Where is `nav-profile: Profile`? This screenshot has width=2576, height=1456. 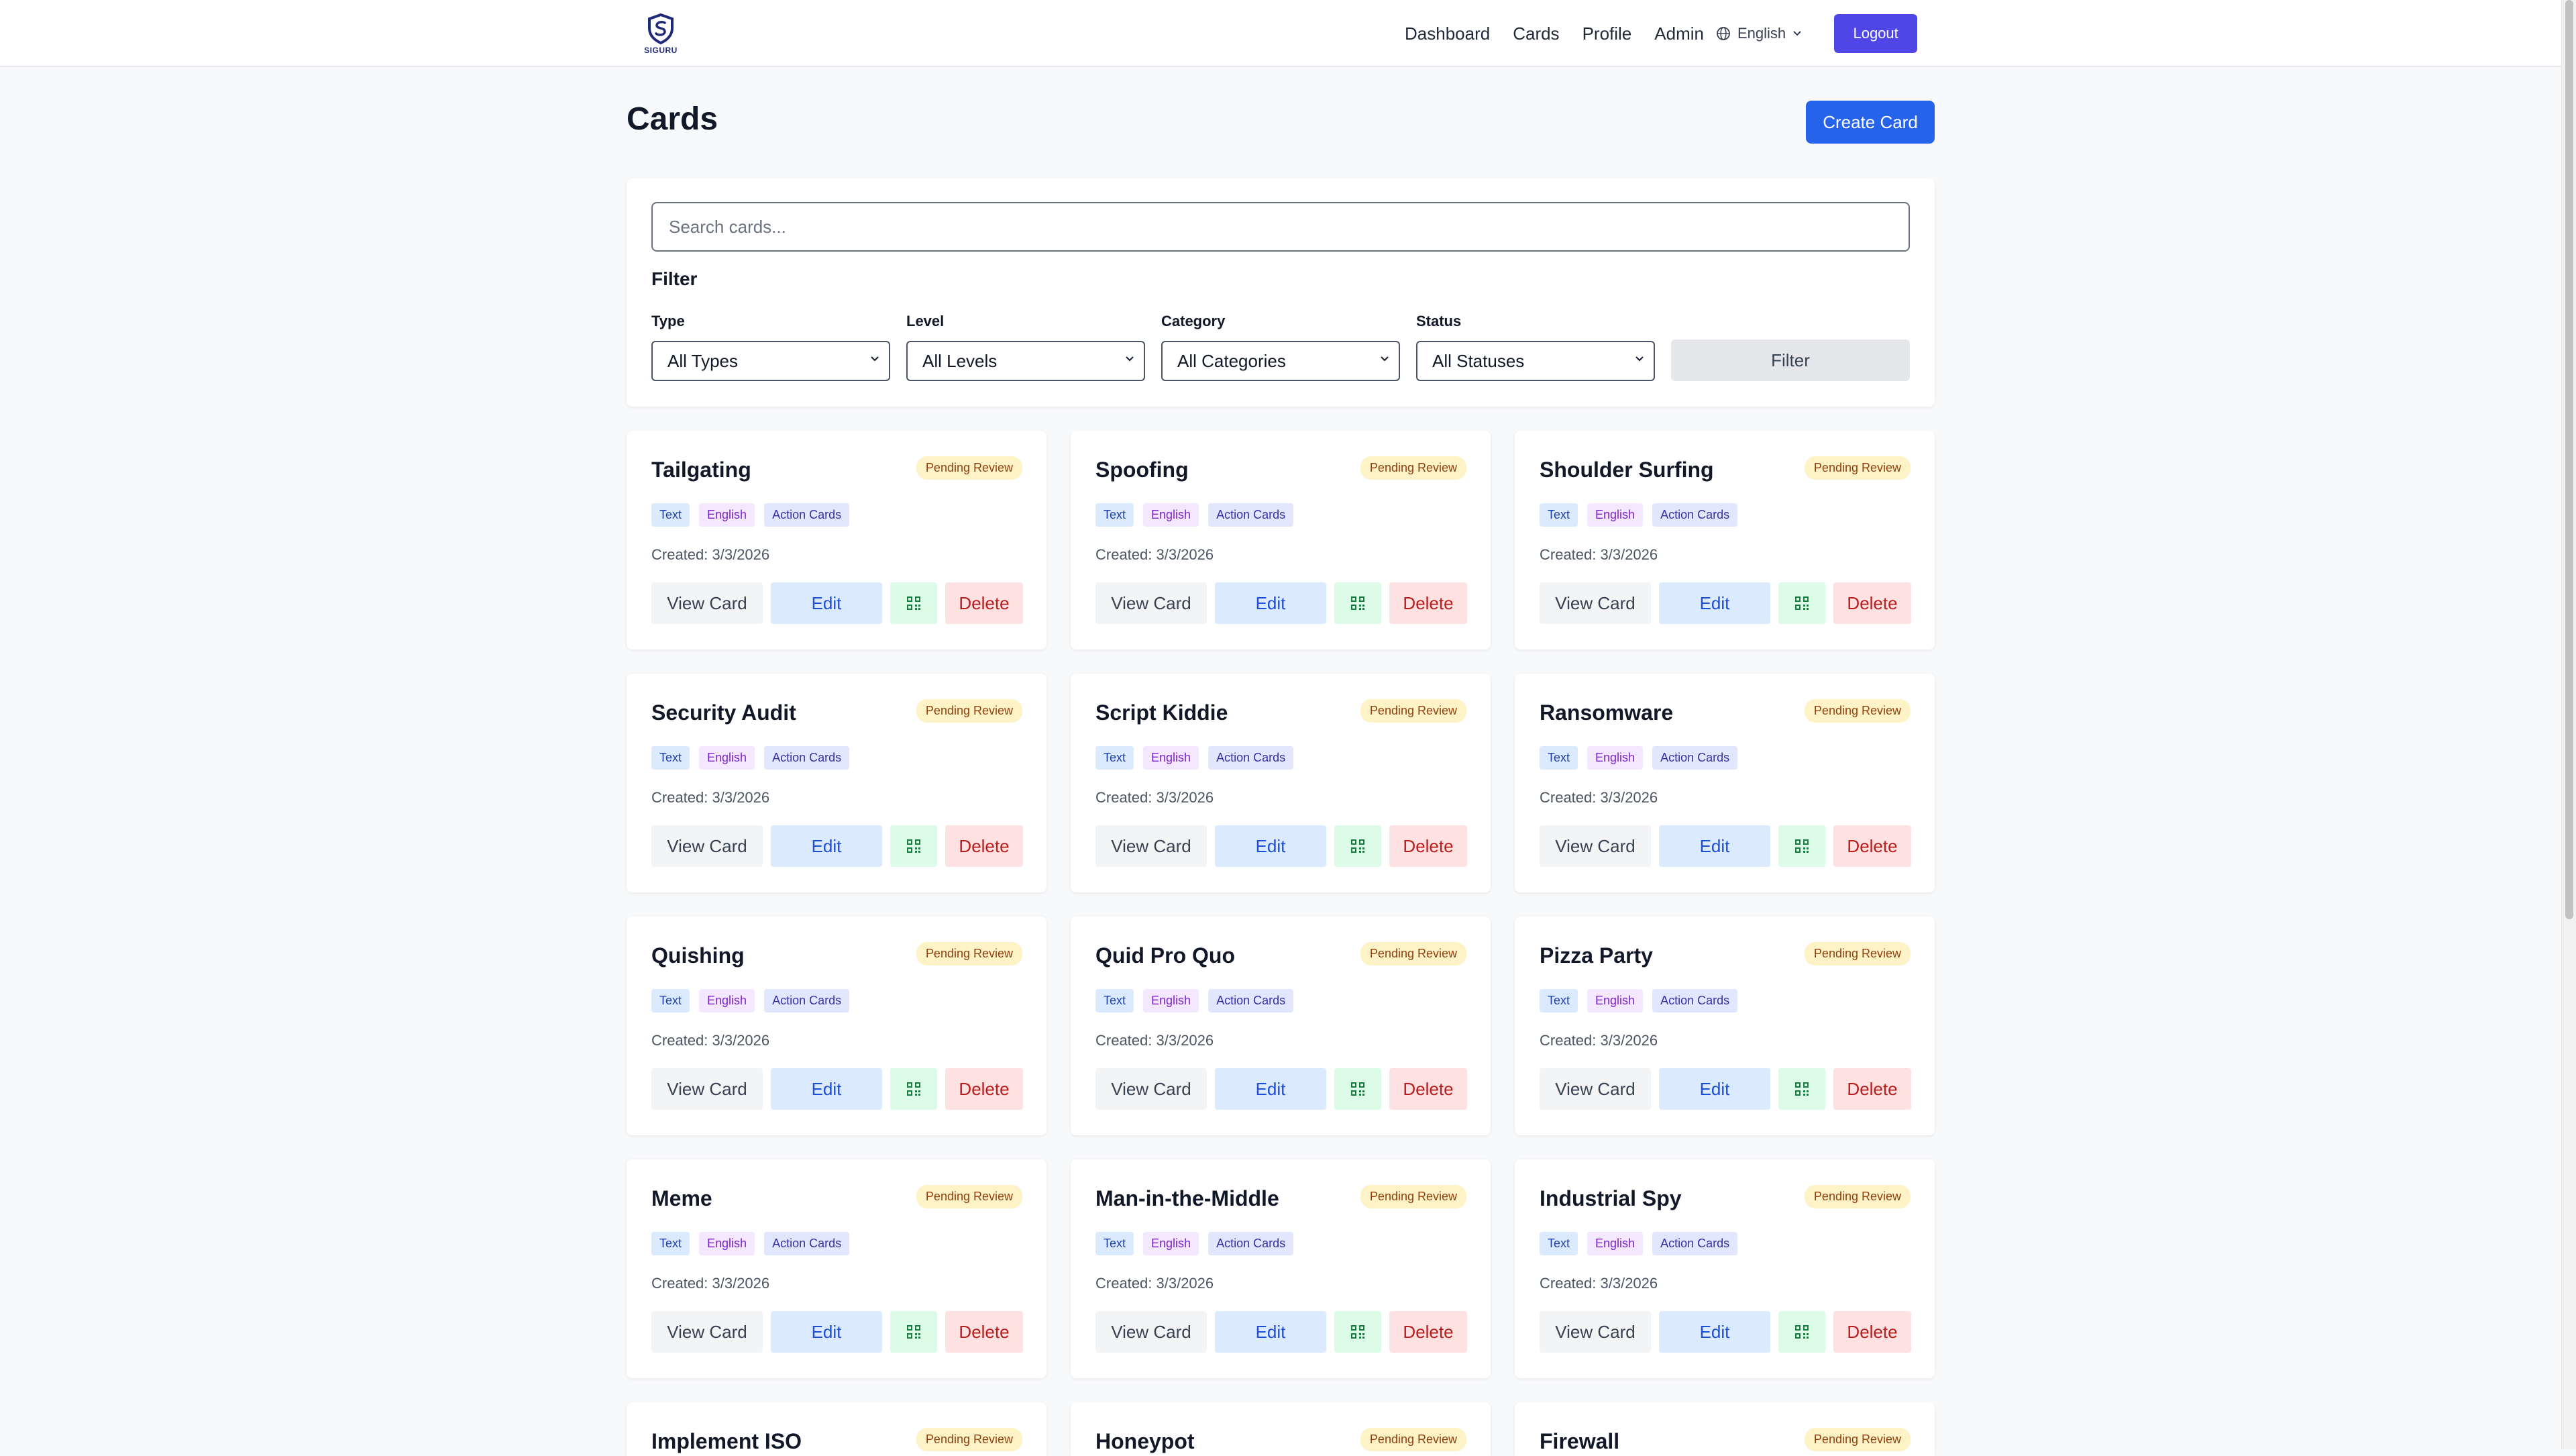 nav-profile: Profile is located at coordinates (1607, 33).